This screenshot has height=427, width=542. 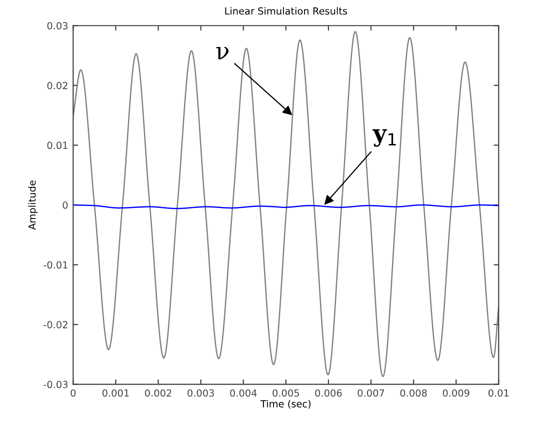 What do you see at coordinates (371, 393) in the screenshot?
I see `x-tick-label: 0.007` at bounding box center [371, 393].